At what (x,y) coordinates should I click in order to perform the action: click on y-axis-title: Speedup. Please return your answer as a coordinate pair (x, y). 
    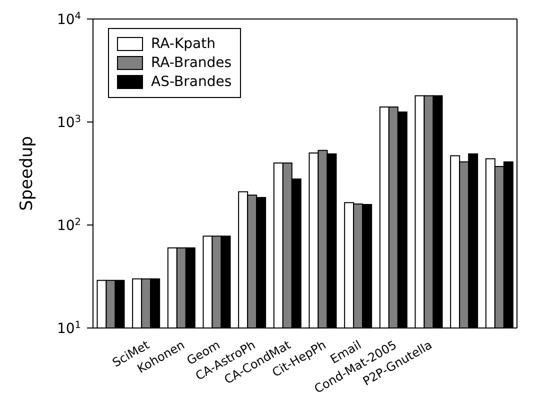
    Looking at the image, I should click on (27, 173).